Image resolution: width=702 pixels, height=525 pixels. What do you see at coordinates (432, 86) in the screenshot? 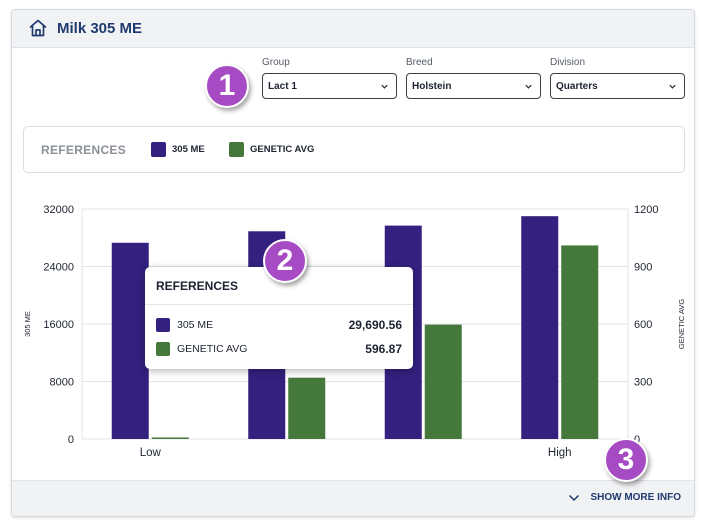
I see `breed-select-value: Holstein` at bounding box center [432, 86].